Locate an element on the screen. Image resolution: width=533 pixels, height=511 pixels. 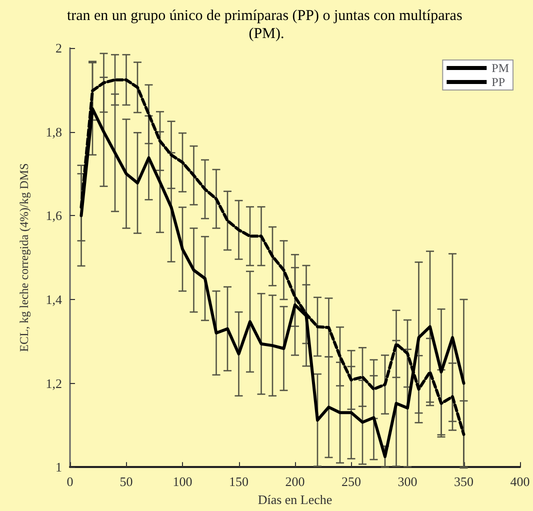
chart-title: tran en un grupo único de primíparas (PP) o juntas con multíparas (PM). is located at coordinates (266, 25).